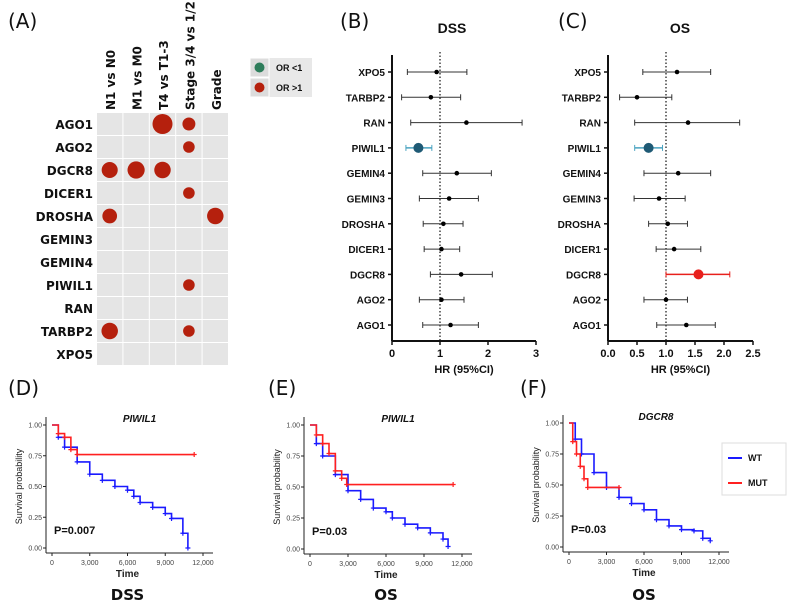 The width and height of the screenshot is (794, 607). What do you see at coordinates (293, 519) in the screenshot?
I see `y-tick-label: 0.25` at bounding box center [293, 519].